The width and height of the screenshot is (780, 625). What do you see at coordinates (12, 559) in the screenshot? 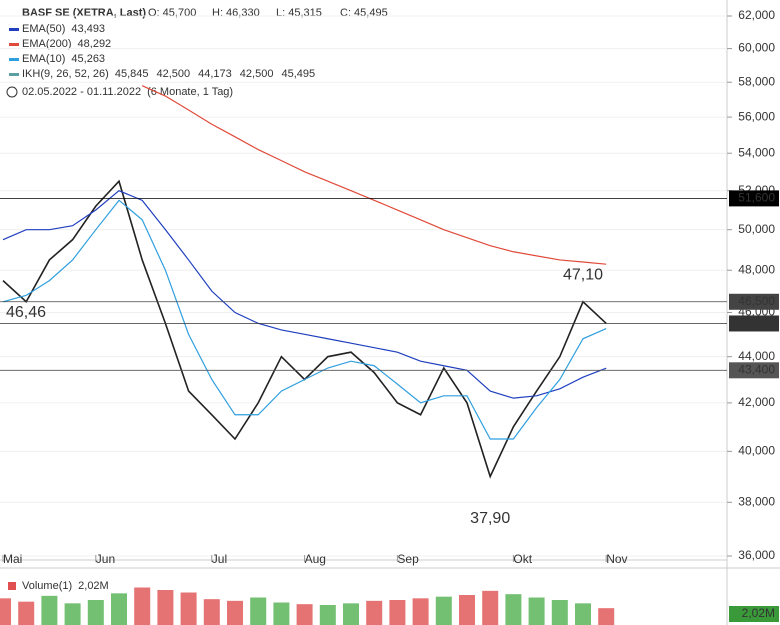
I see `x-tick-label: Mai` at bounding box center [12, 559].